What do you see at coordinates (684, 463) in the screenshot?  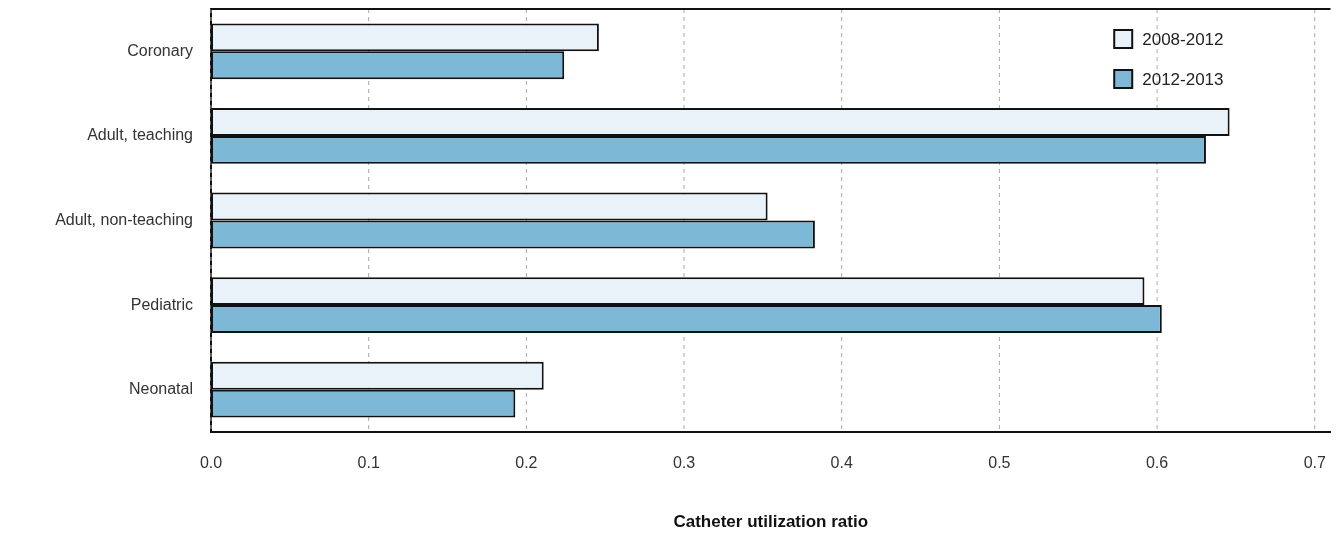 I see `x-tick-label: 0.3` at bounding box center [684, 463].